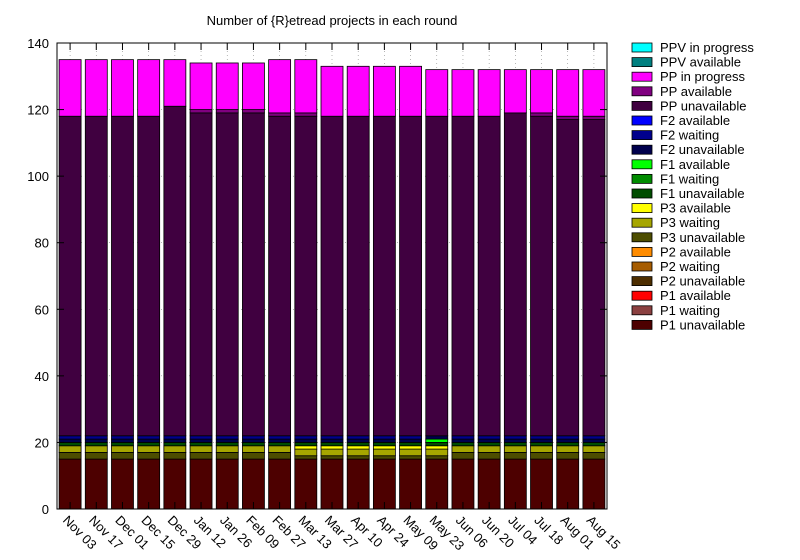 The image size is (800, 560). I want to click on x-tick-label: Jul 18, so click(548, 530).